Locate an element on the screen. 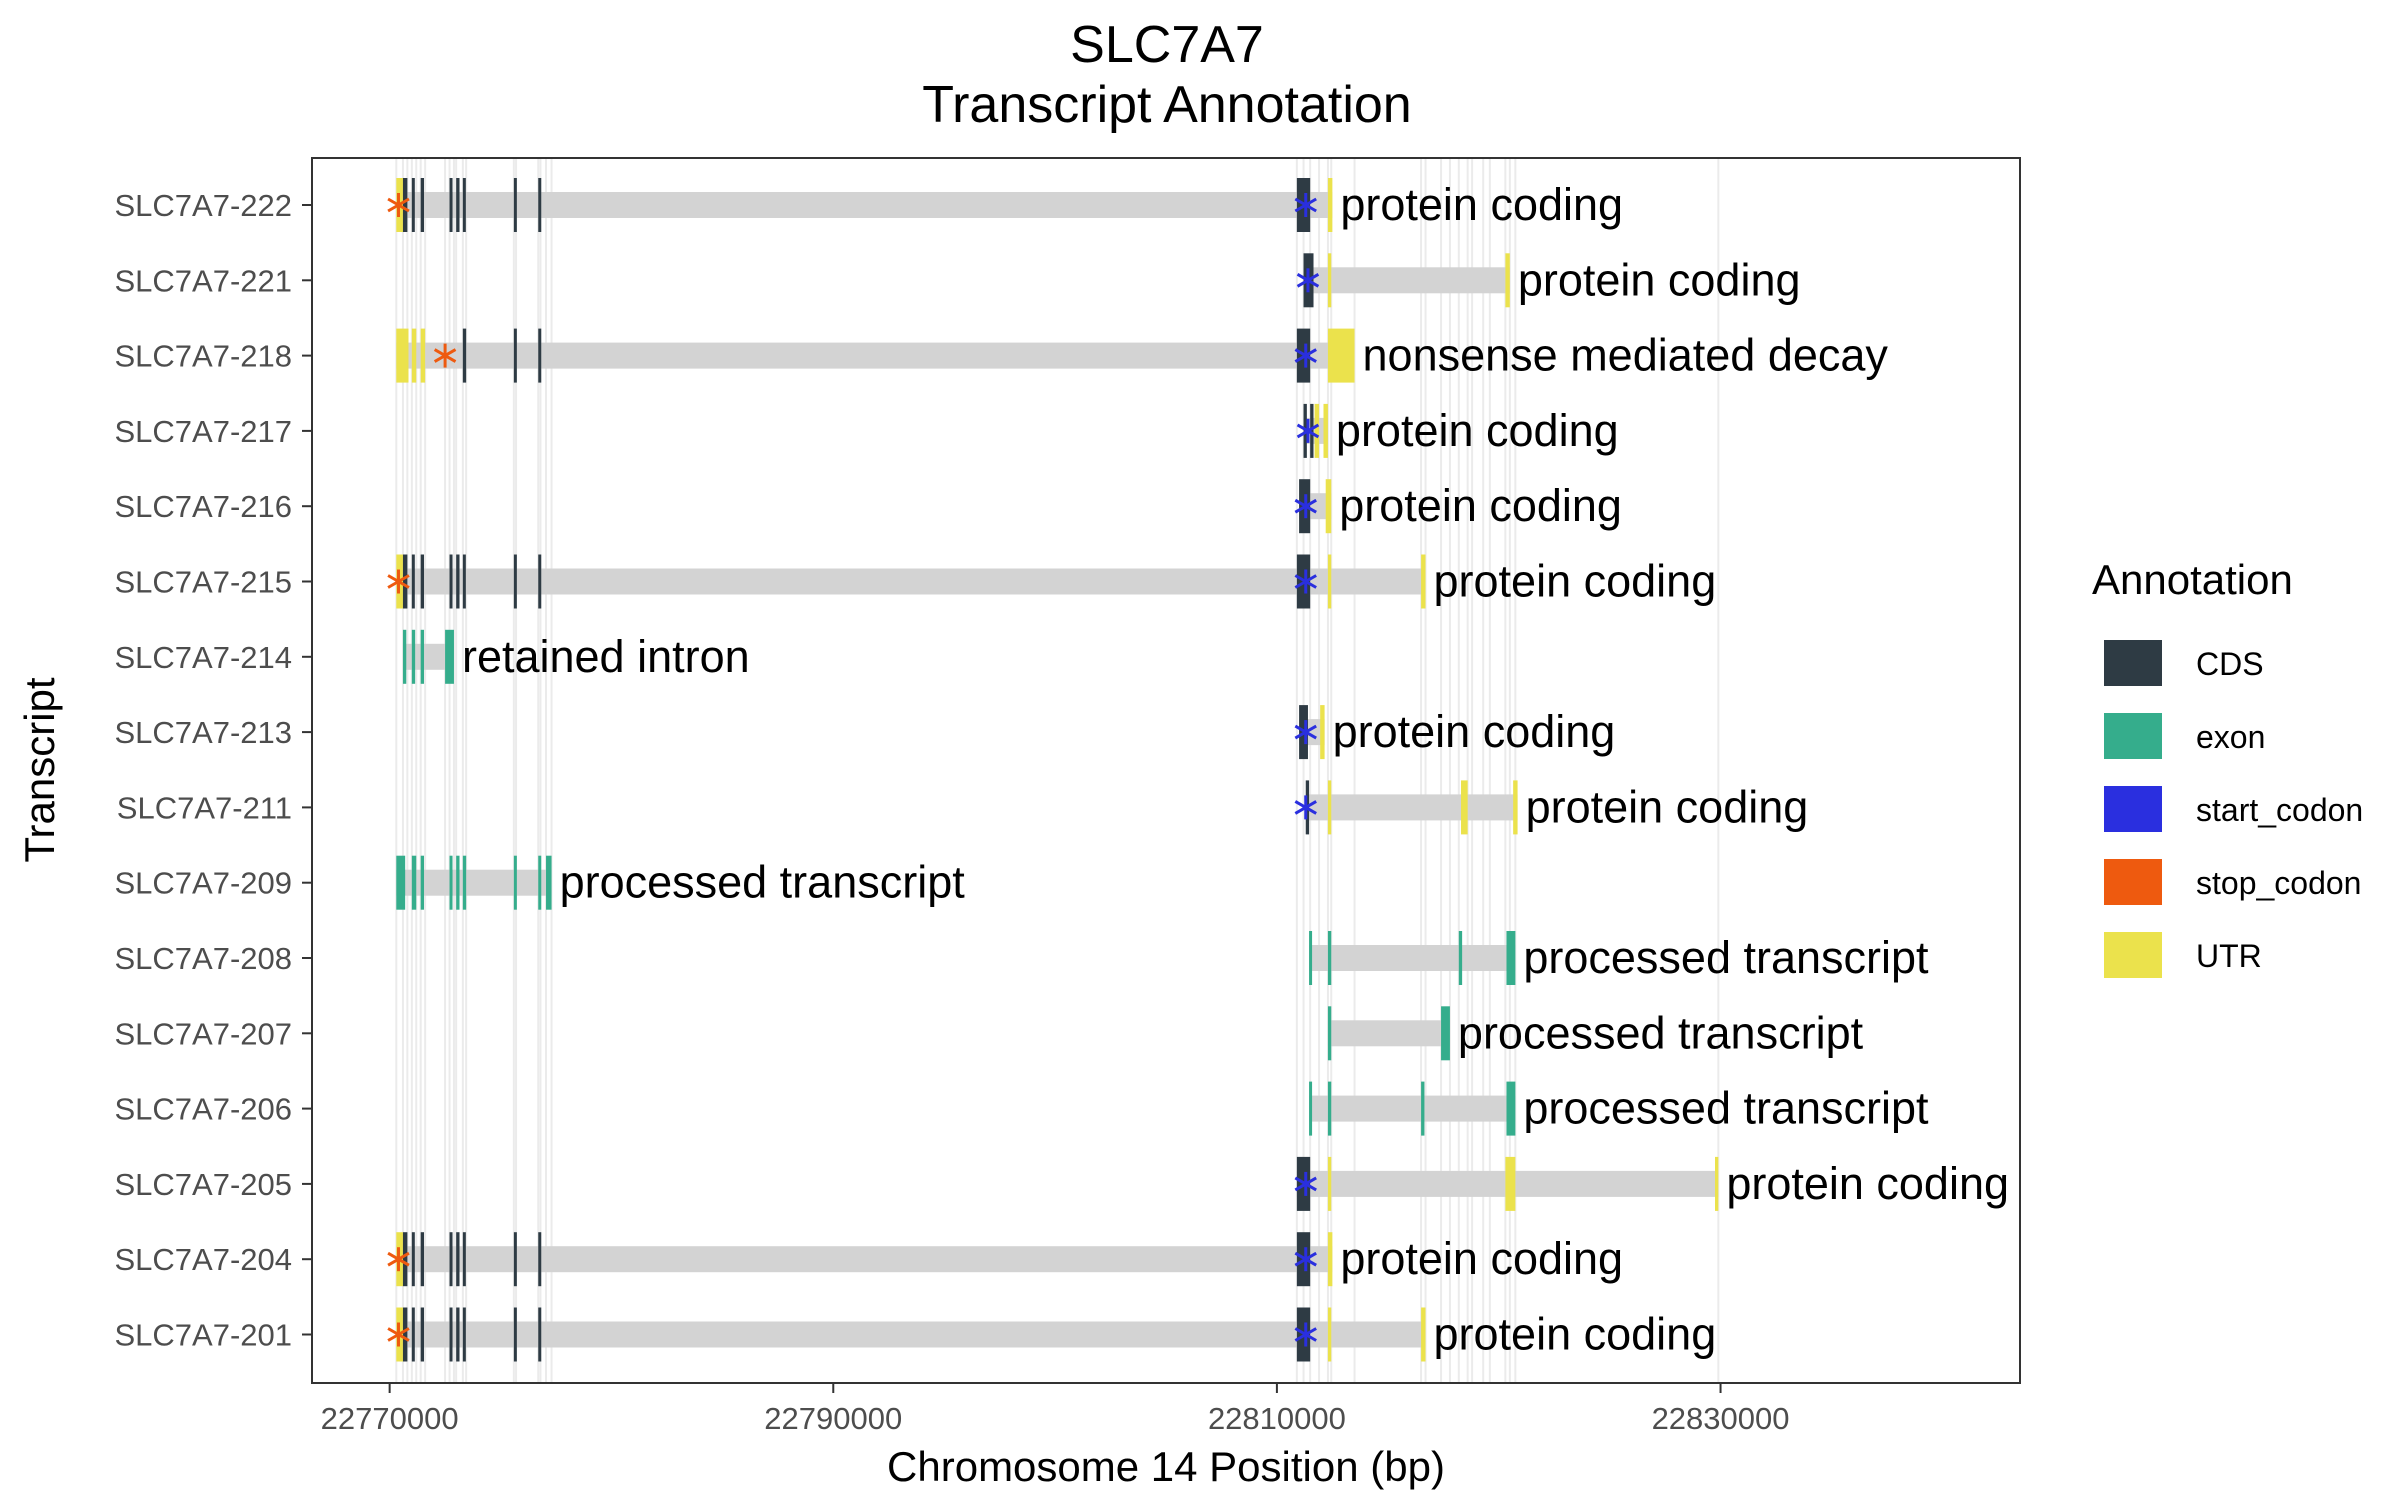  legend-swatch-stop-codon is located at coordinates (2133, 882).